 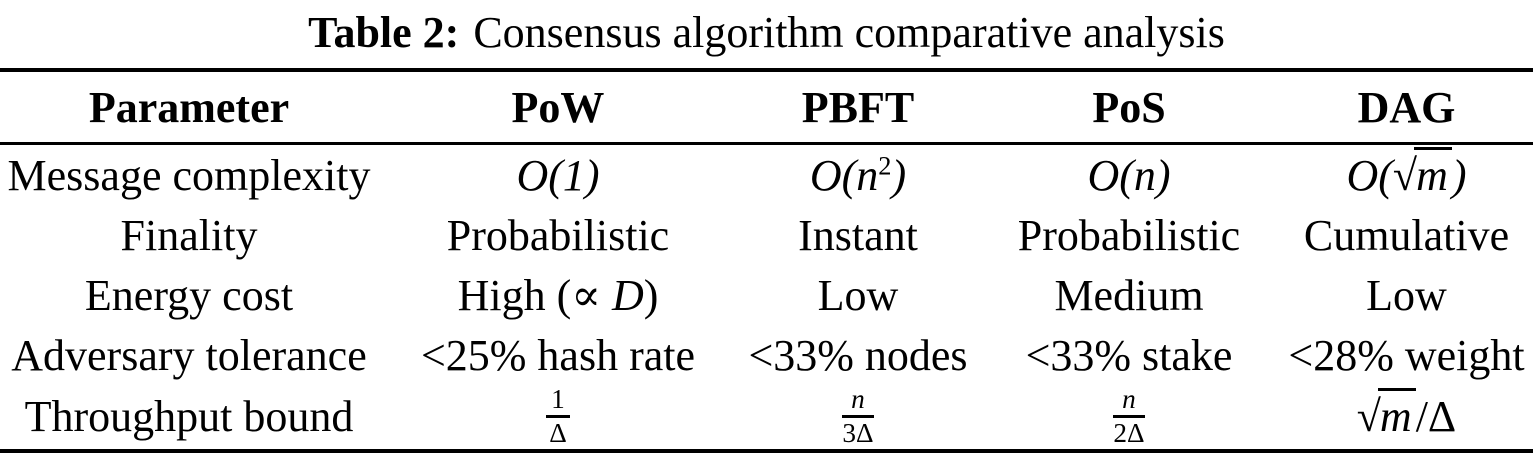 I want to click on energy-pow-prefix: High (∝, so click(x=534, y=295).